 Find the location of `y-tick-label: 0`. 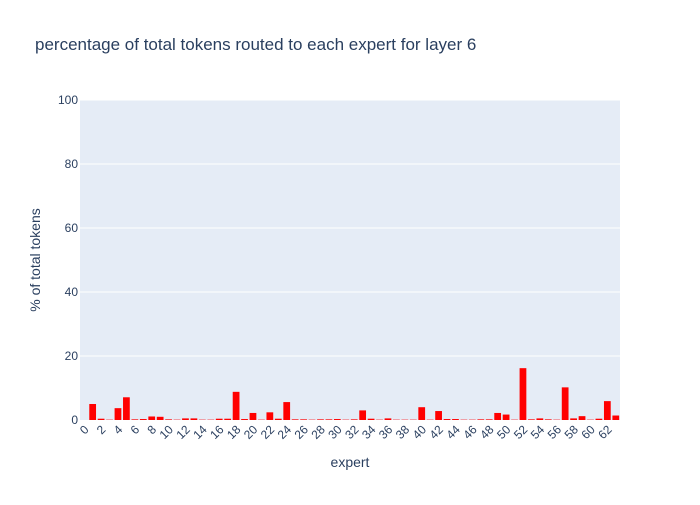

y-tick-label: 0 is located at coordinates (74, 420).